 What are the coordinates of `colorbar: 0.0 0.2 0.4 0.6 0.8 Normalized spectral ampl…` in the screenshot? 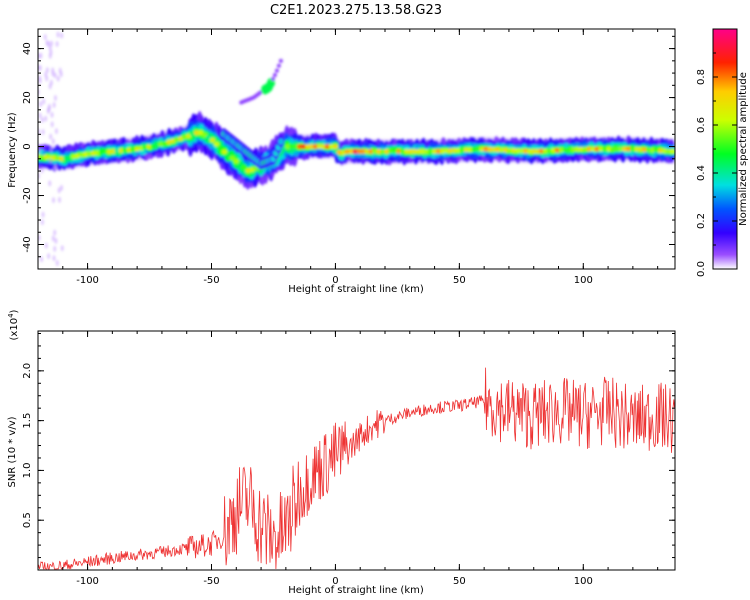 It's located at (722, 152).